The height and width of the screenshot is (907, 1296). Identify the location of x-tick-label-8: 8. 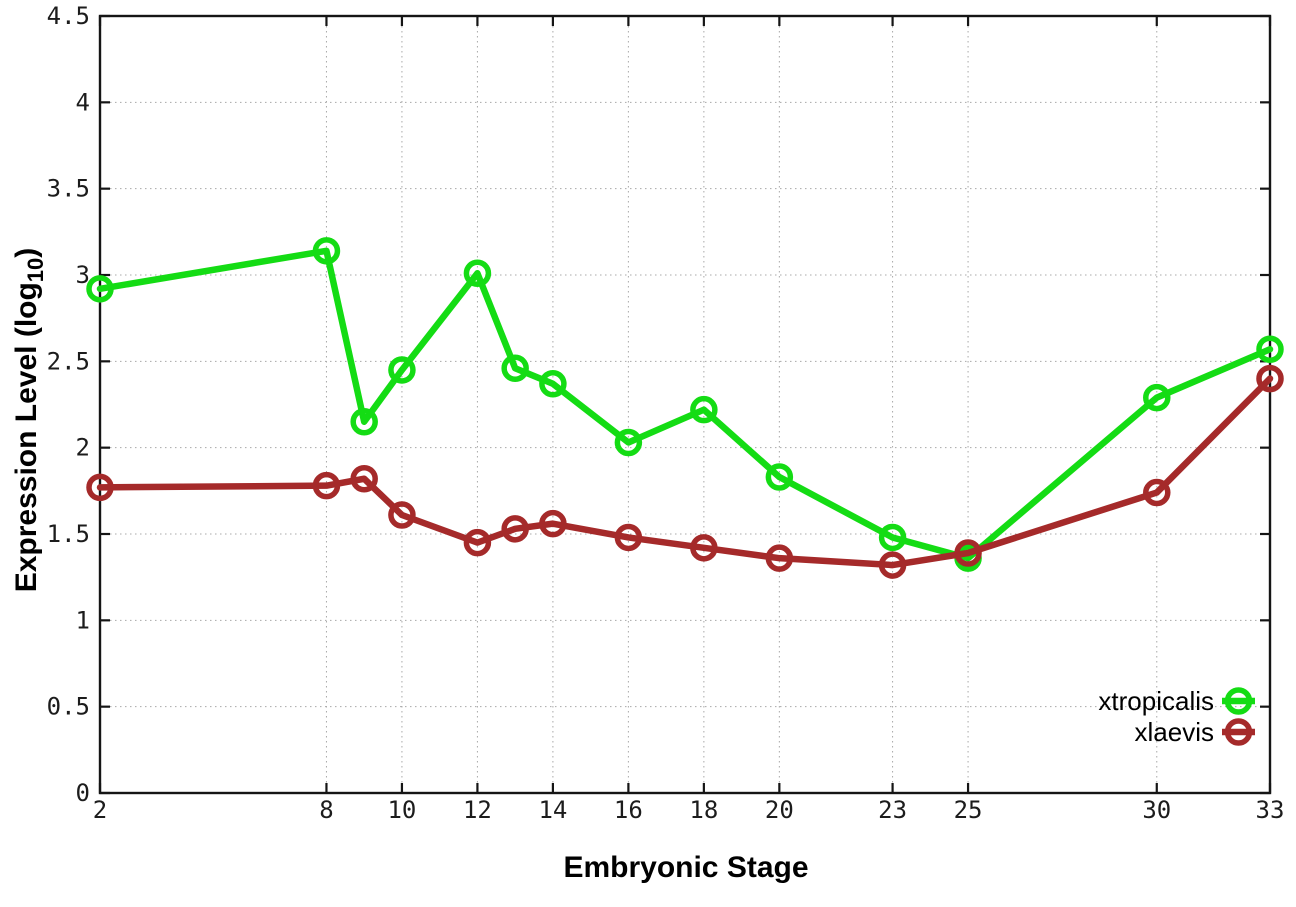
(326, 810).